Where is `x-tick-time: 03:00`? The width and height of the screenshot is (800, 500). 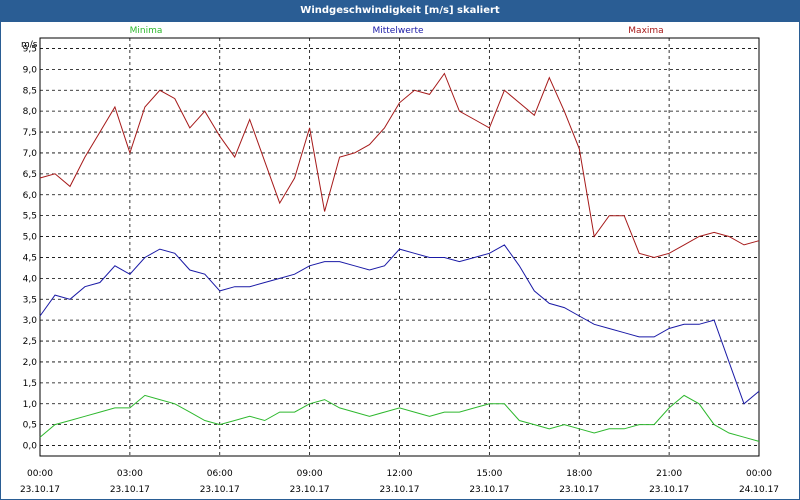
x-tick-time: 03:00 is located at coordinates (130, 474).